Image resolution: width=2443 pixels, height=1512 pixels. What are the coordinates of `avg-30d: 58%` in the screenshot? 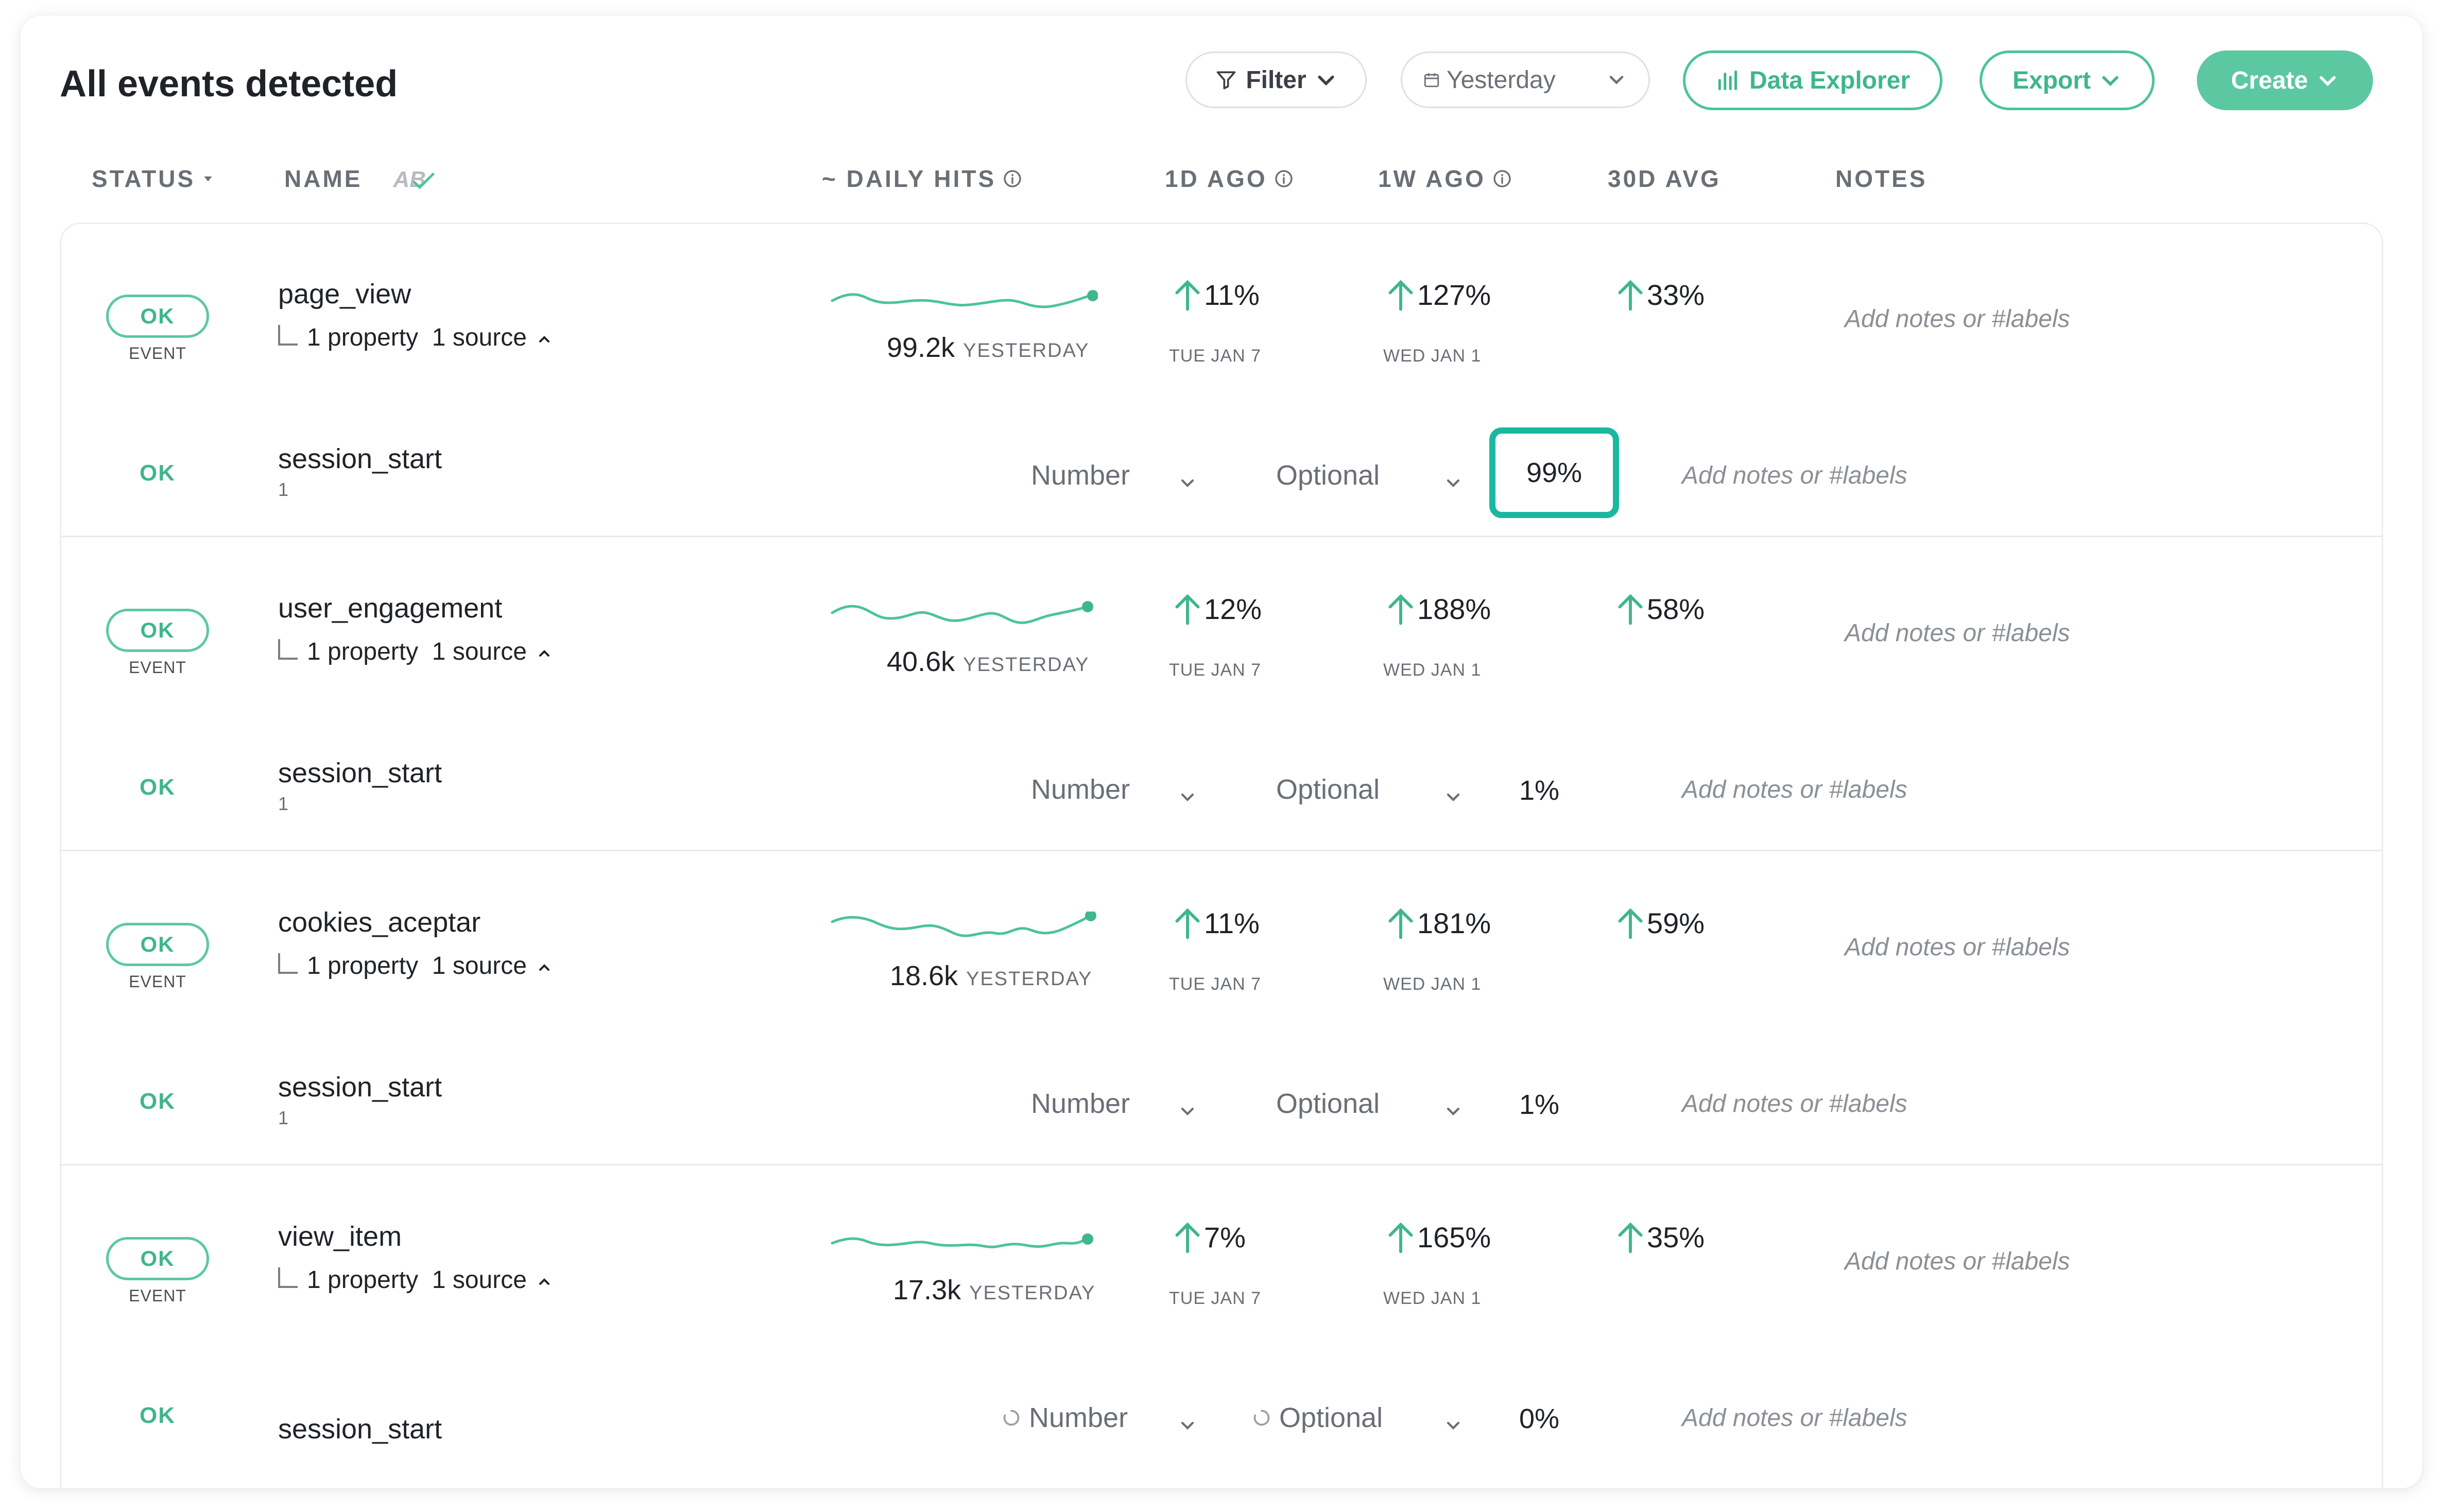 It's located at (1660, 609).